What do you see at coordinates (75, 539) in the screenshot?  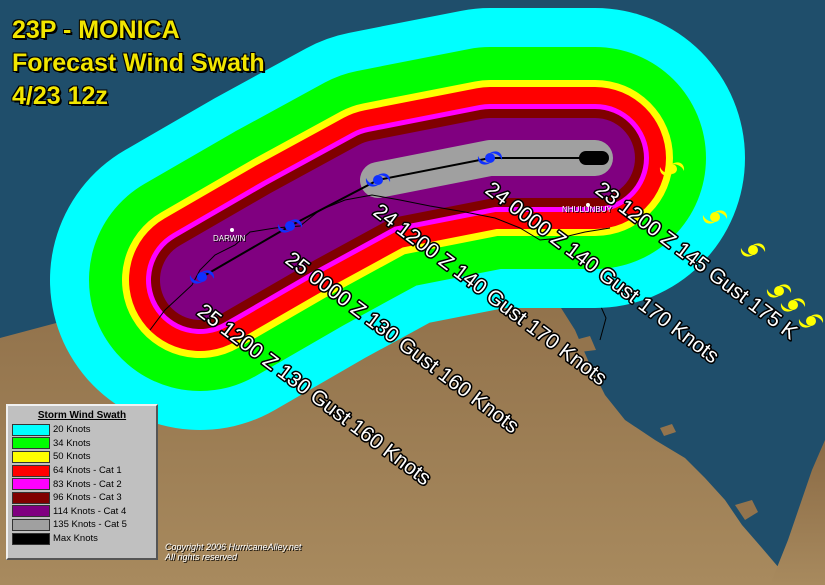 I see `legend-label: Max Knots` at bounding box center [75, 539].